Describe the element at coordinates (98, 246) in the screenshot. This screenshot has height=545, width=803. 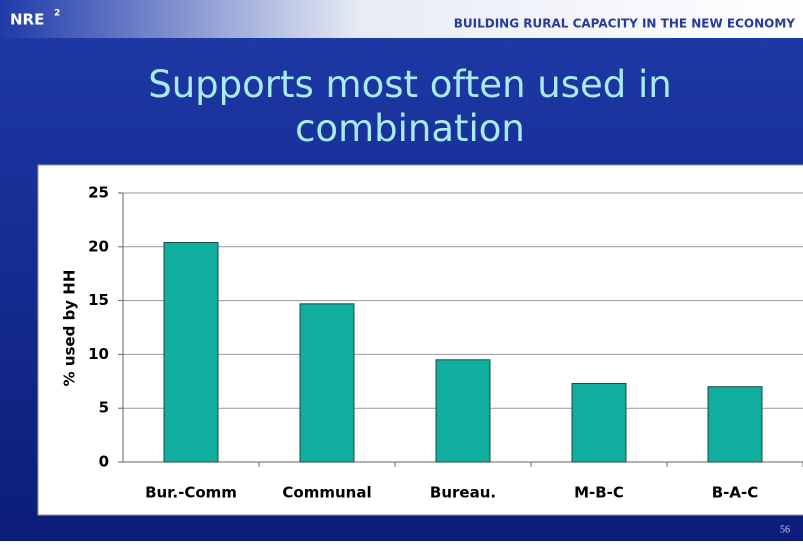
I see `y-tick-label: 20` at that location.